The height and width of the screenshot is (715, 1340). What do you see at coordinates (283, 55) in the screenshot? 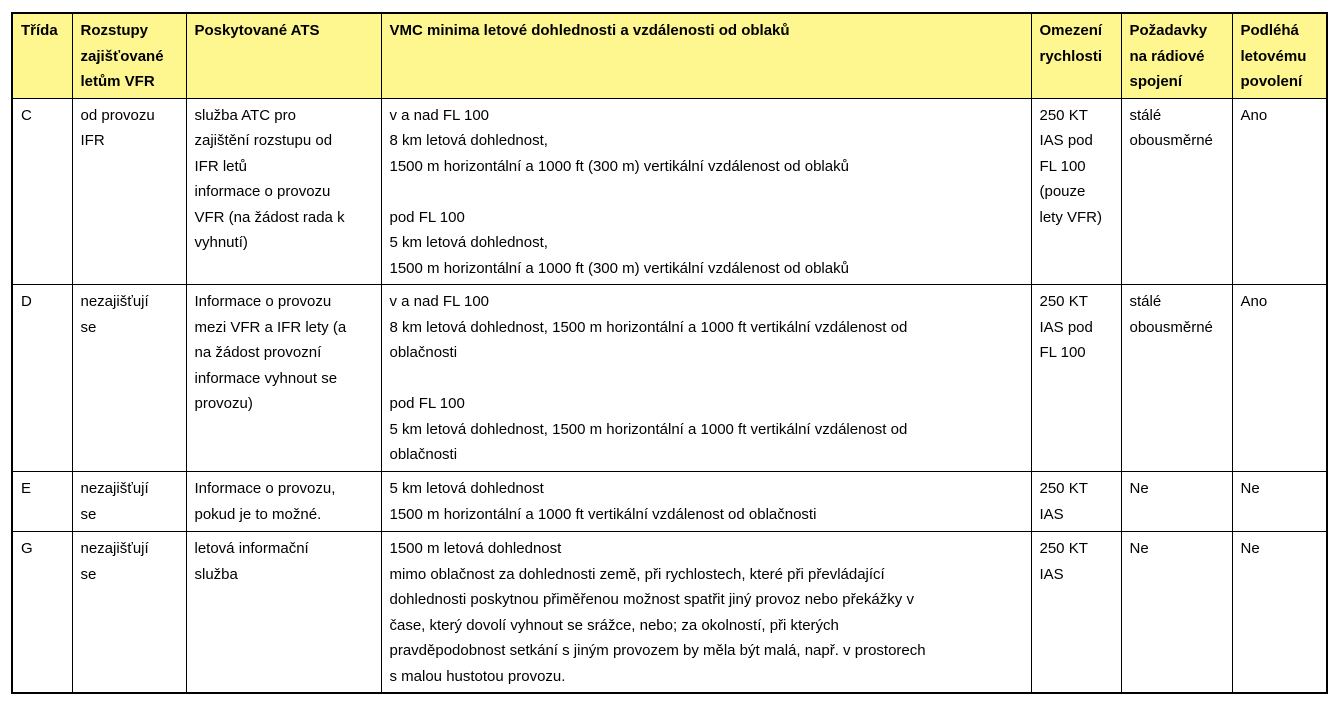
I see `column-header-ats: Poskytované ATS` at bounding box center [283, 55].